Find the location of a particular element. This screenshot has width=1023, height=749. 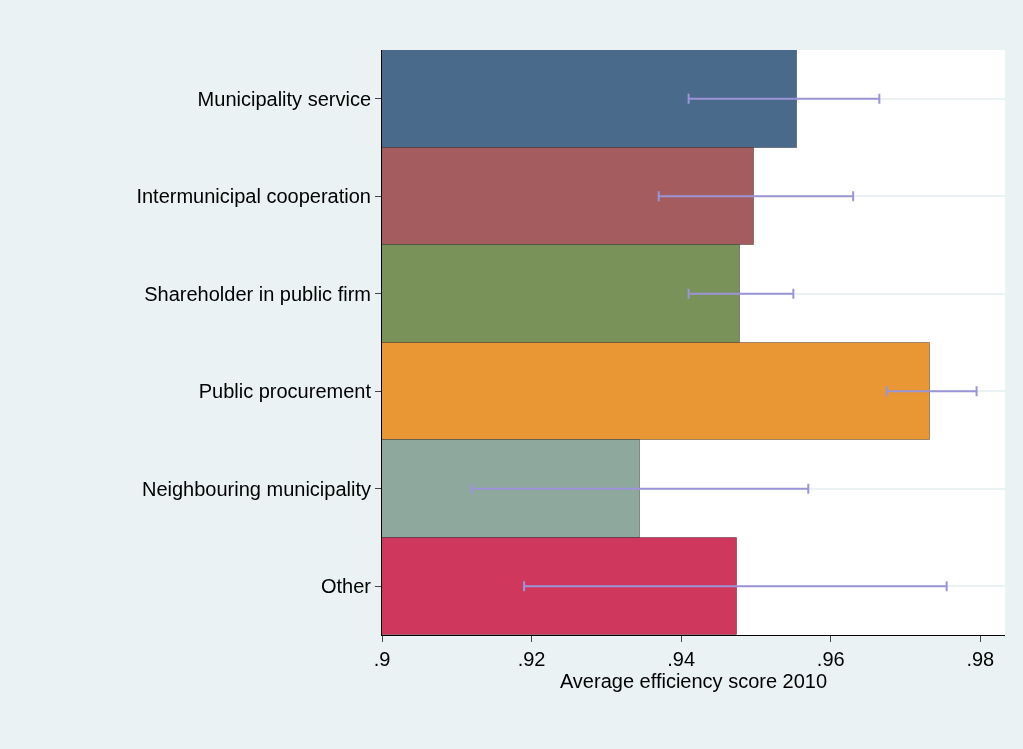

y-tick-label: Municipality service is located at coordinates (284, 98).